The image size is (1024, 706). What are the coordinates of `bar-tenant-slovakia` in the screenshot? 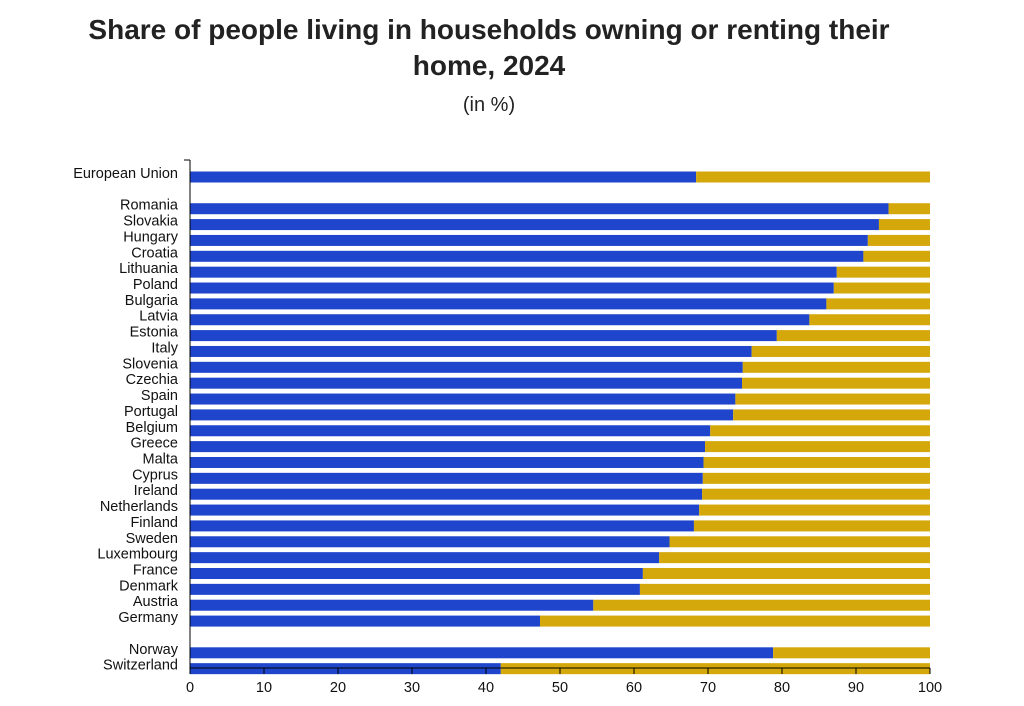 It's located at (904, 225).